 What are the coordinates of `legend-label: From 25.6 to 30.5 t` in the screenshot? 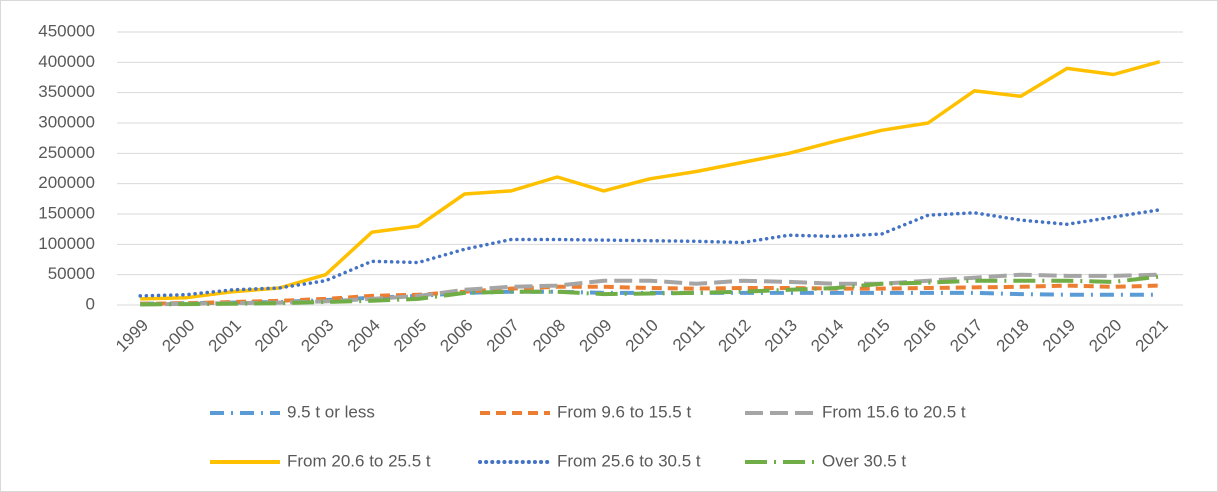 It's located at (629, 460).